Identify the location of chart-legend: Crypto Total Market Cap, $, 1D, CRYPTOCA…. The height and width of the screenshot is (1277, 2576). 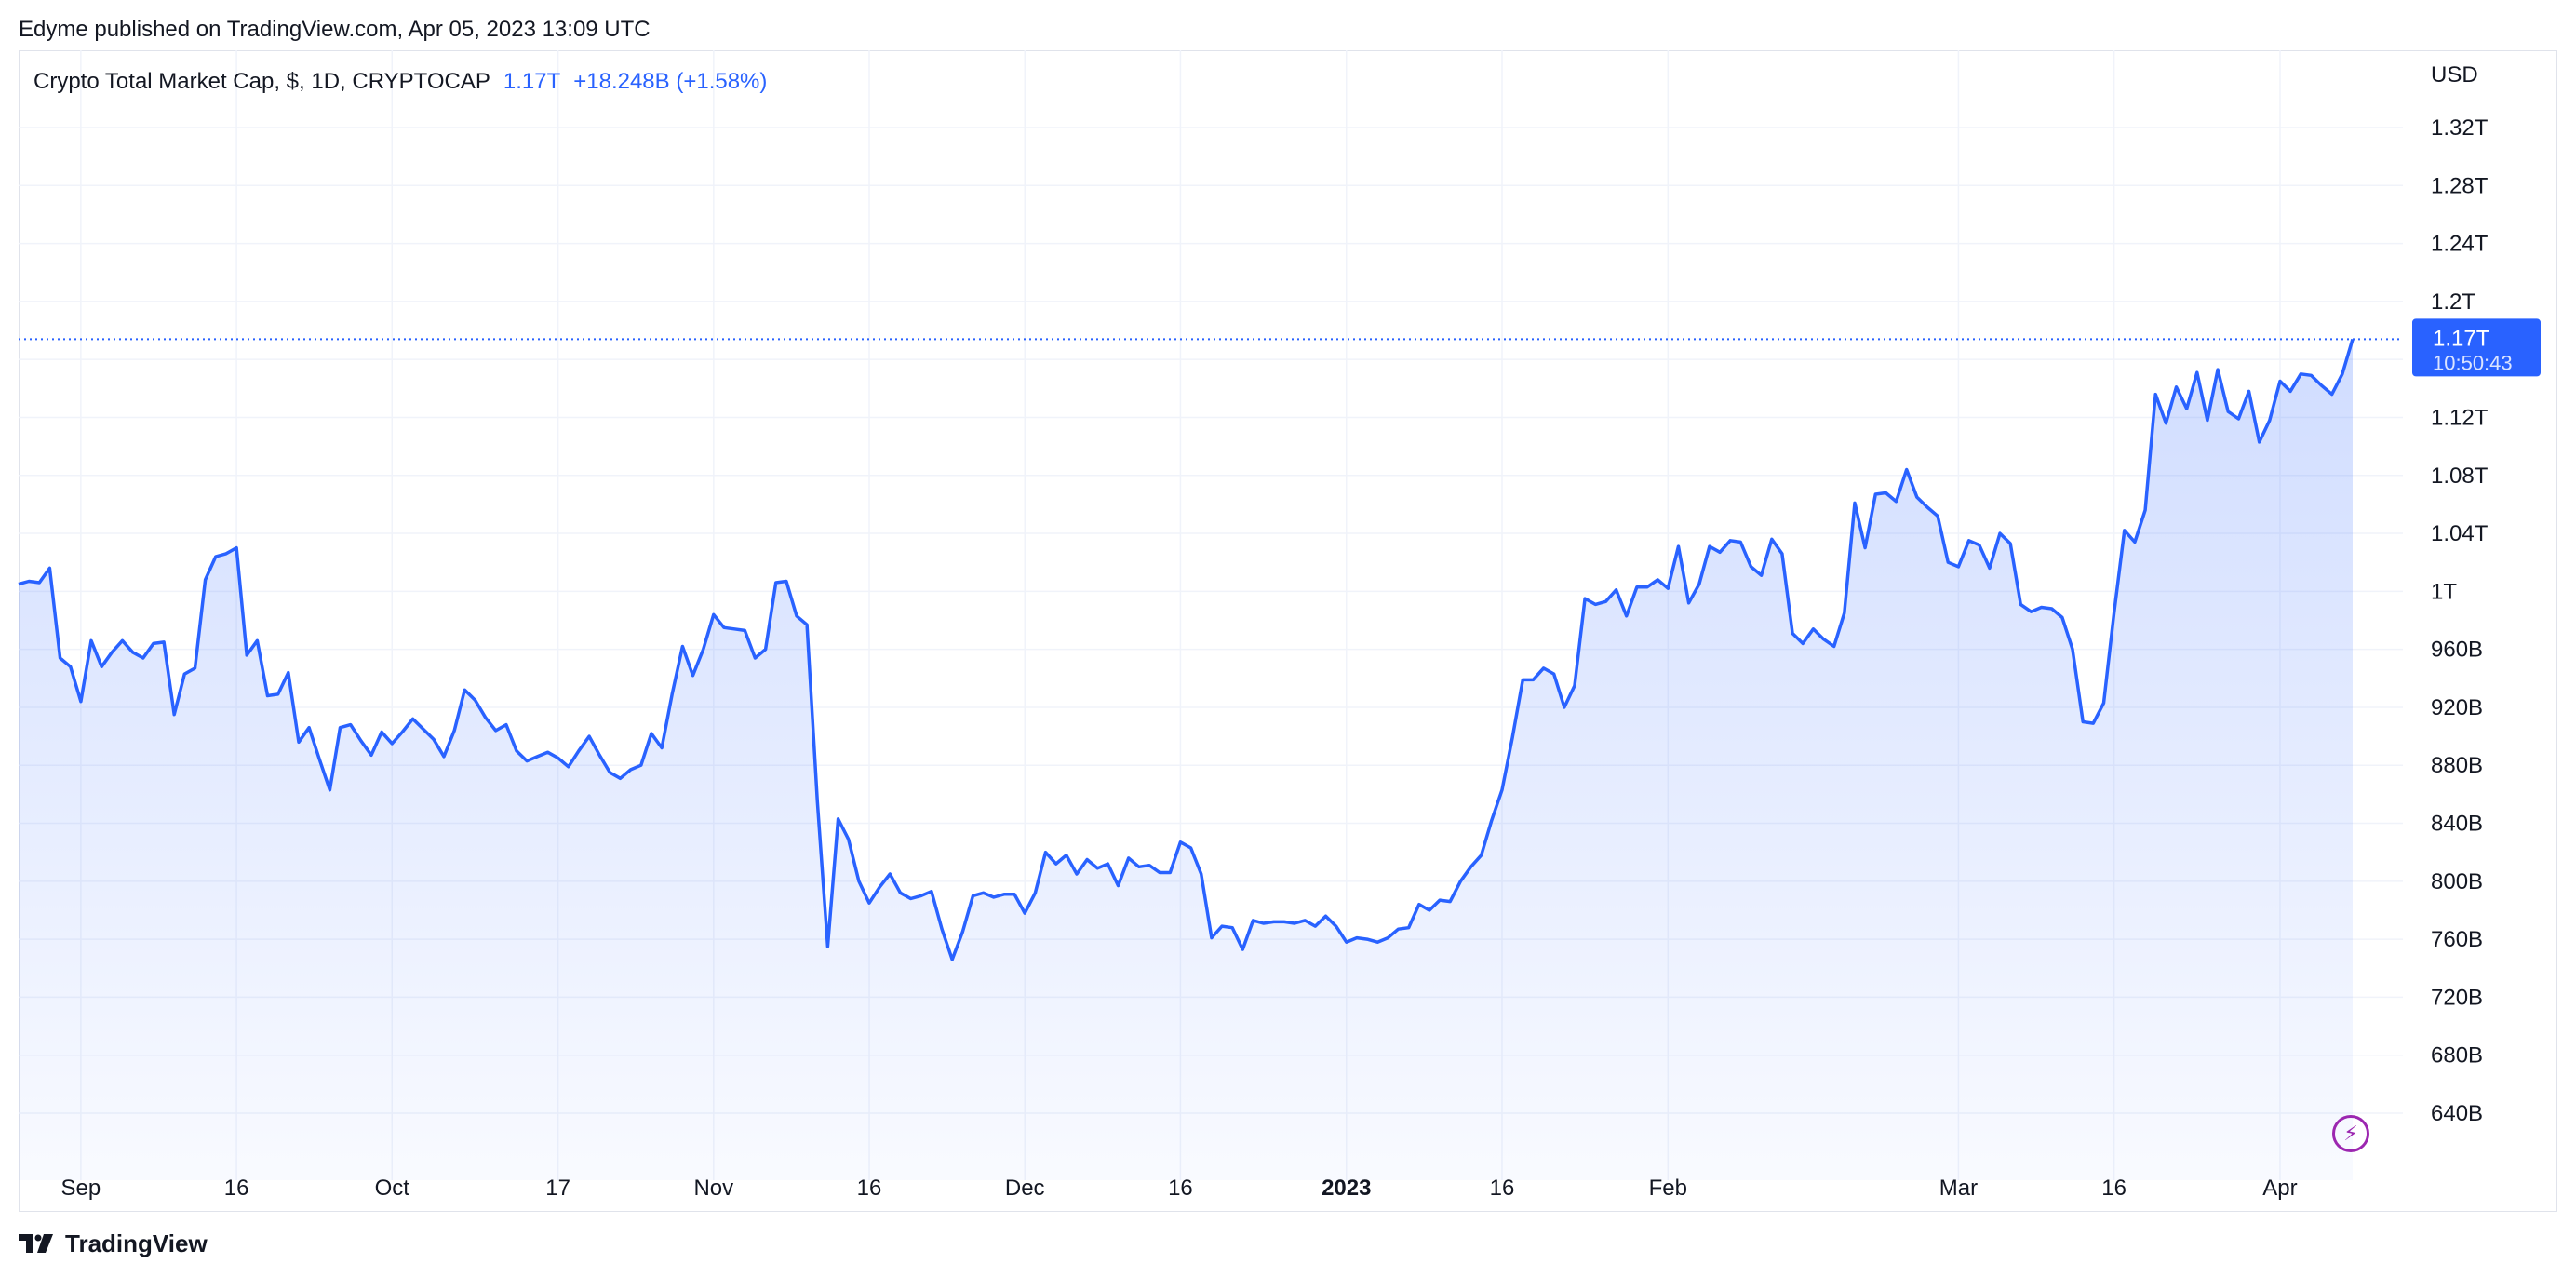
(400, 82).